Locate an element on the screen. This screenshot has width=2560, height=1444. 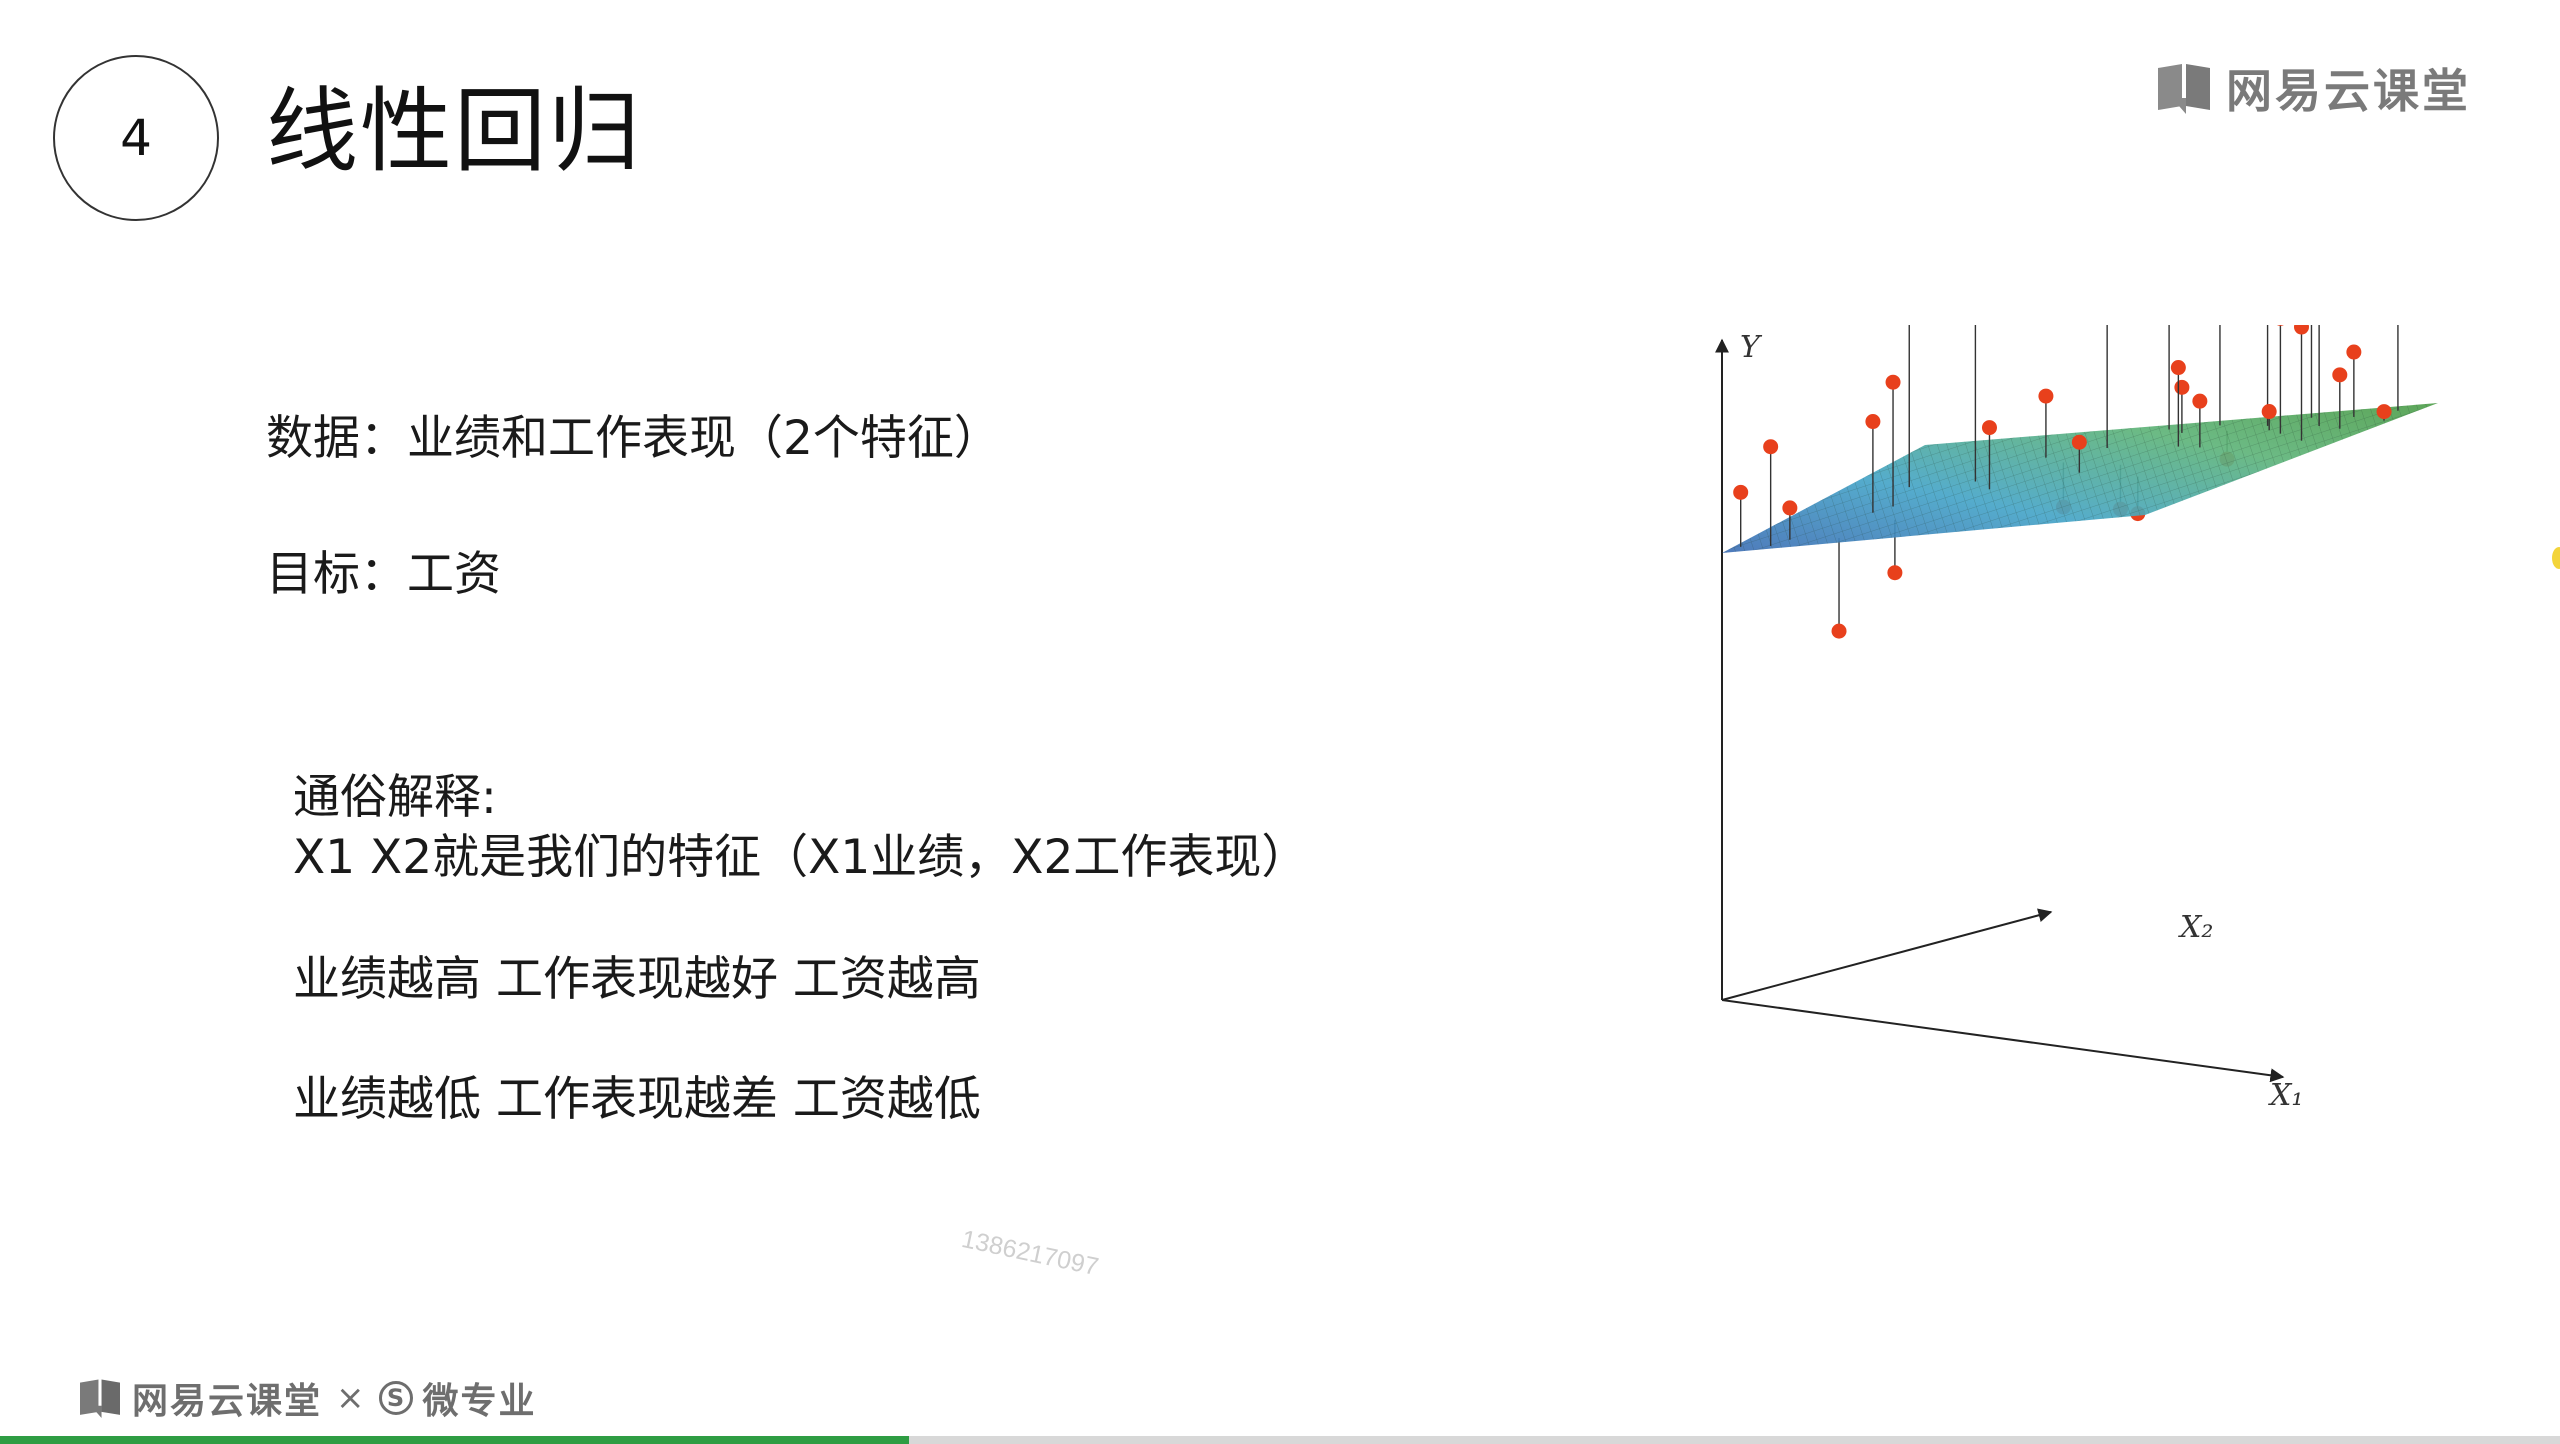
section-number: 4 is located at coordinates (136, 138).